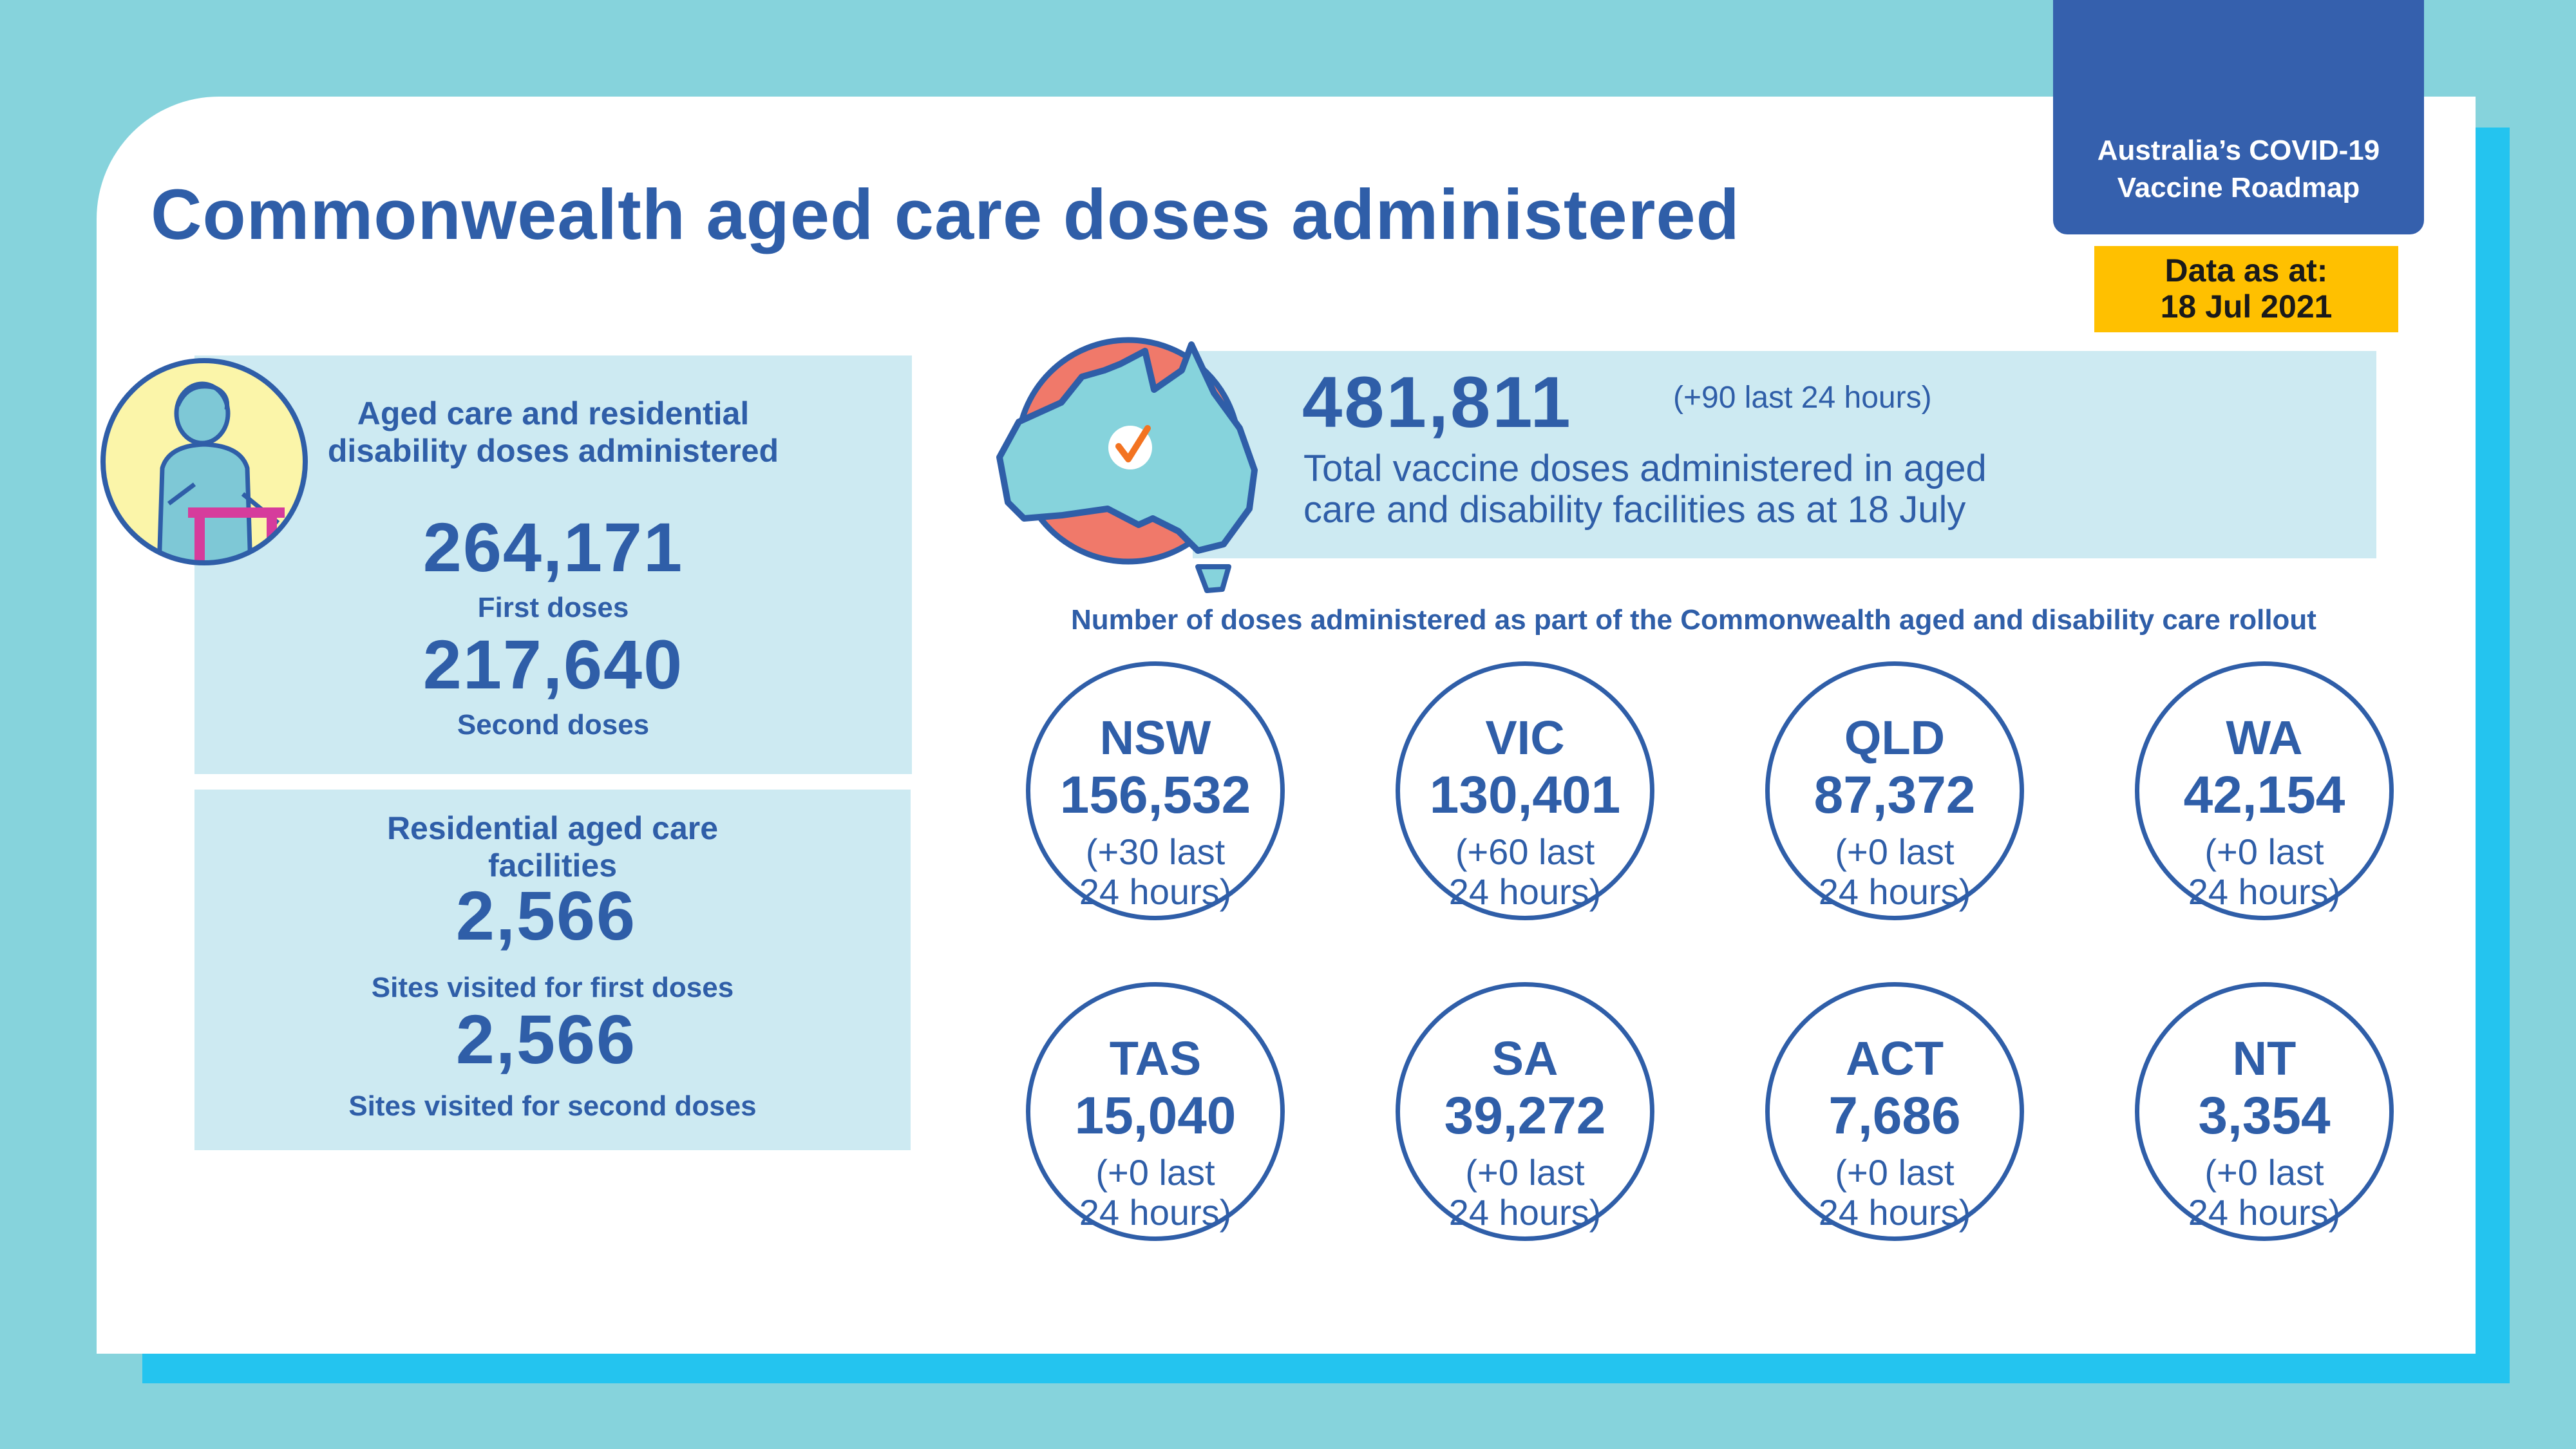  I want to click on state-name: WA, so click(2264, 738).